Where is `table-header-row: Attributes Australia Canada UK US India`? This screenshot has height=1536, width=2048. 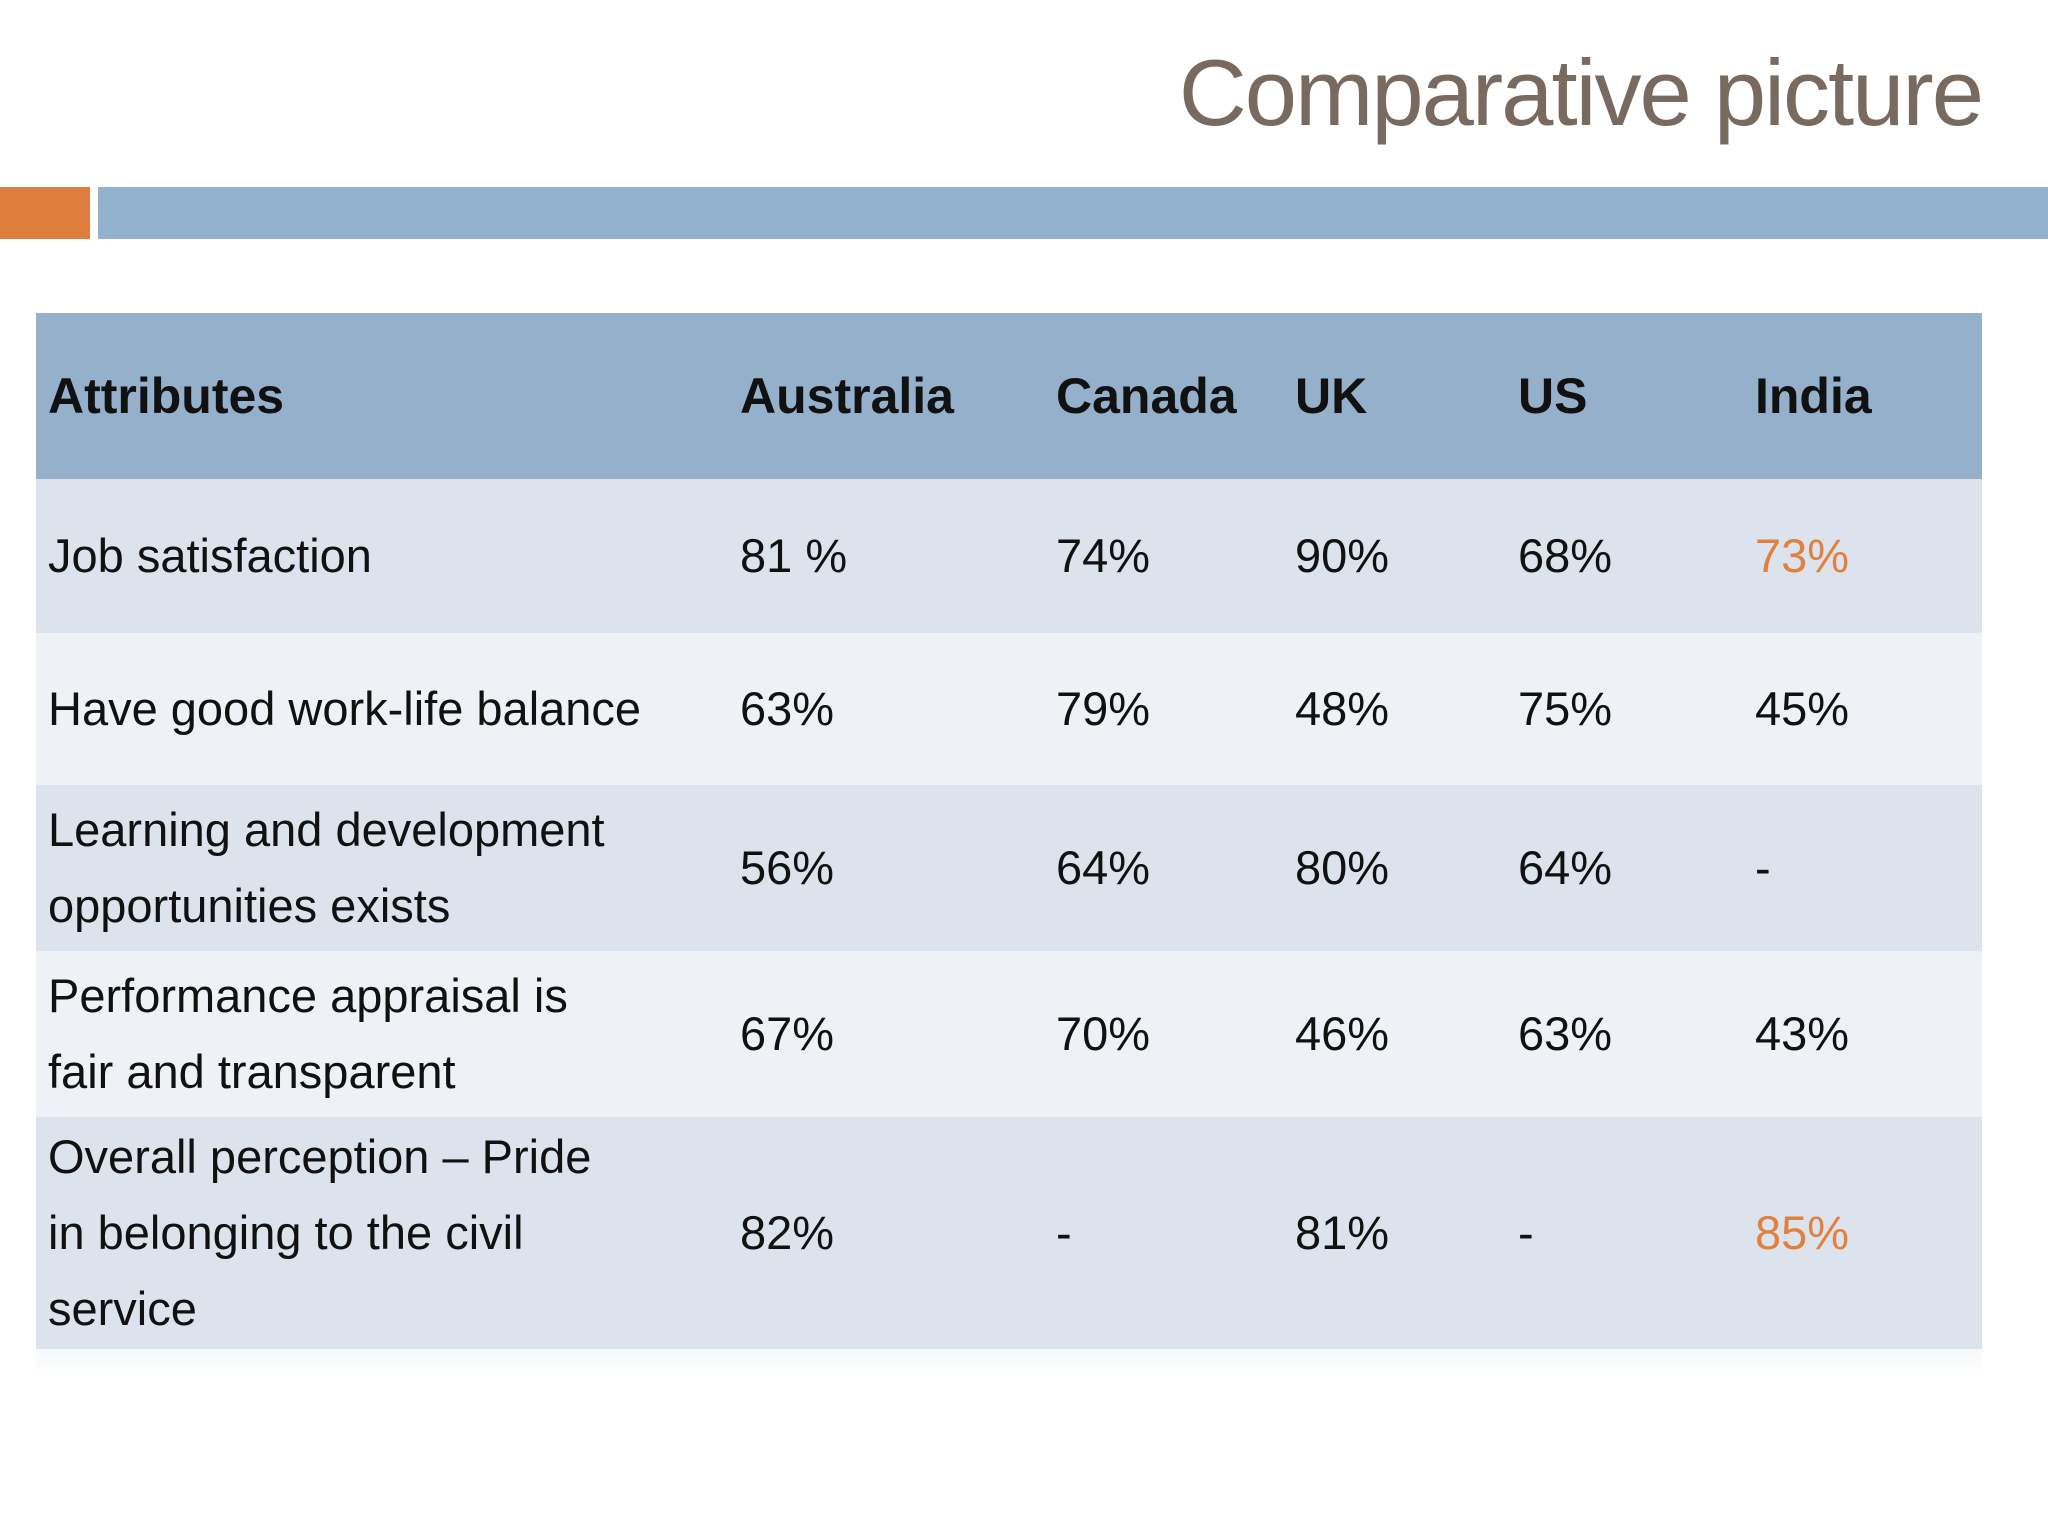
table-header-row: Attributes Australia Canada UK US India is located at coordinates (1009, 396).